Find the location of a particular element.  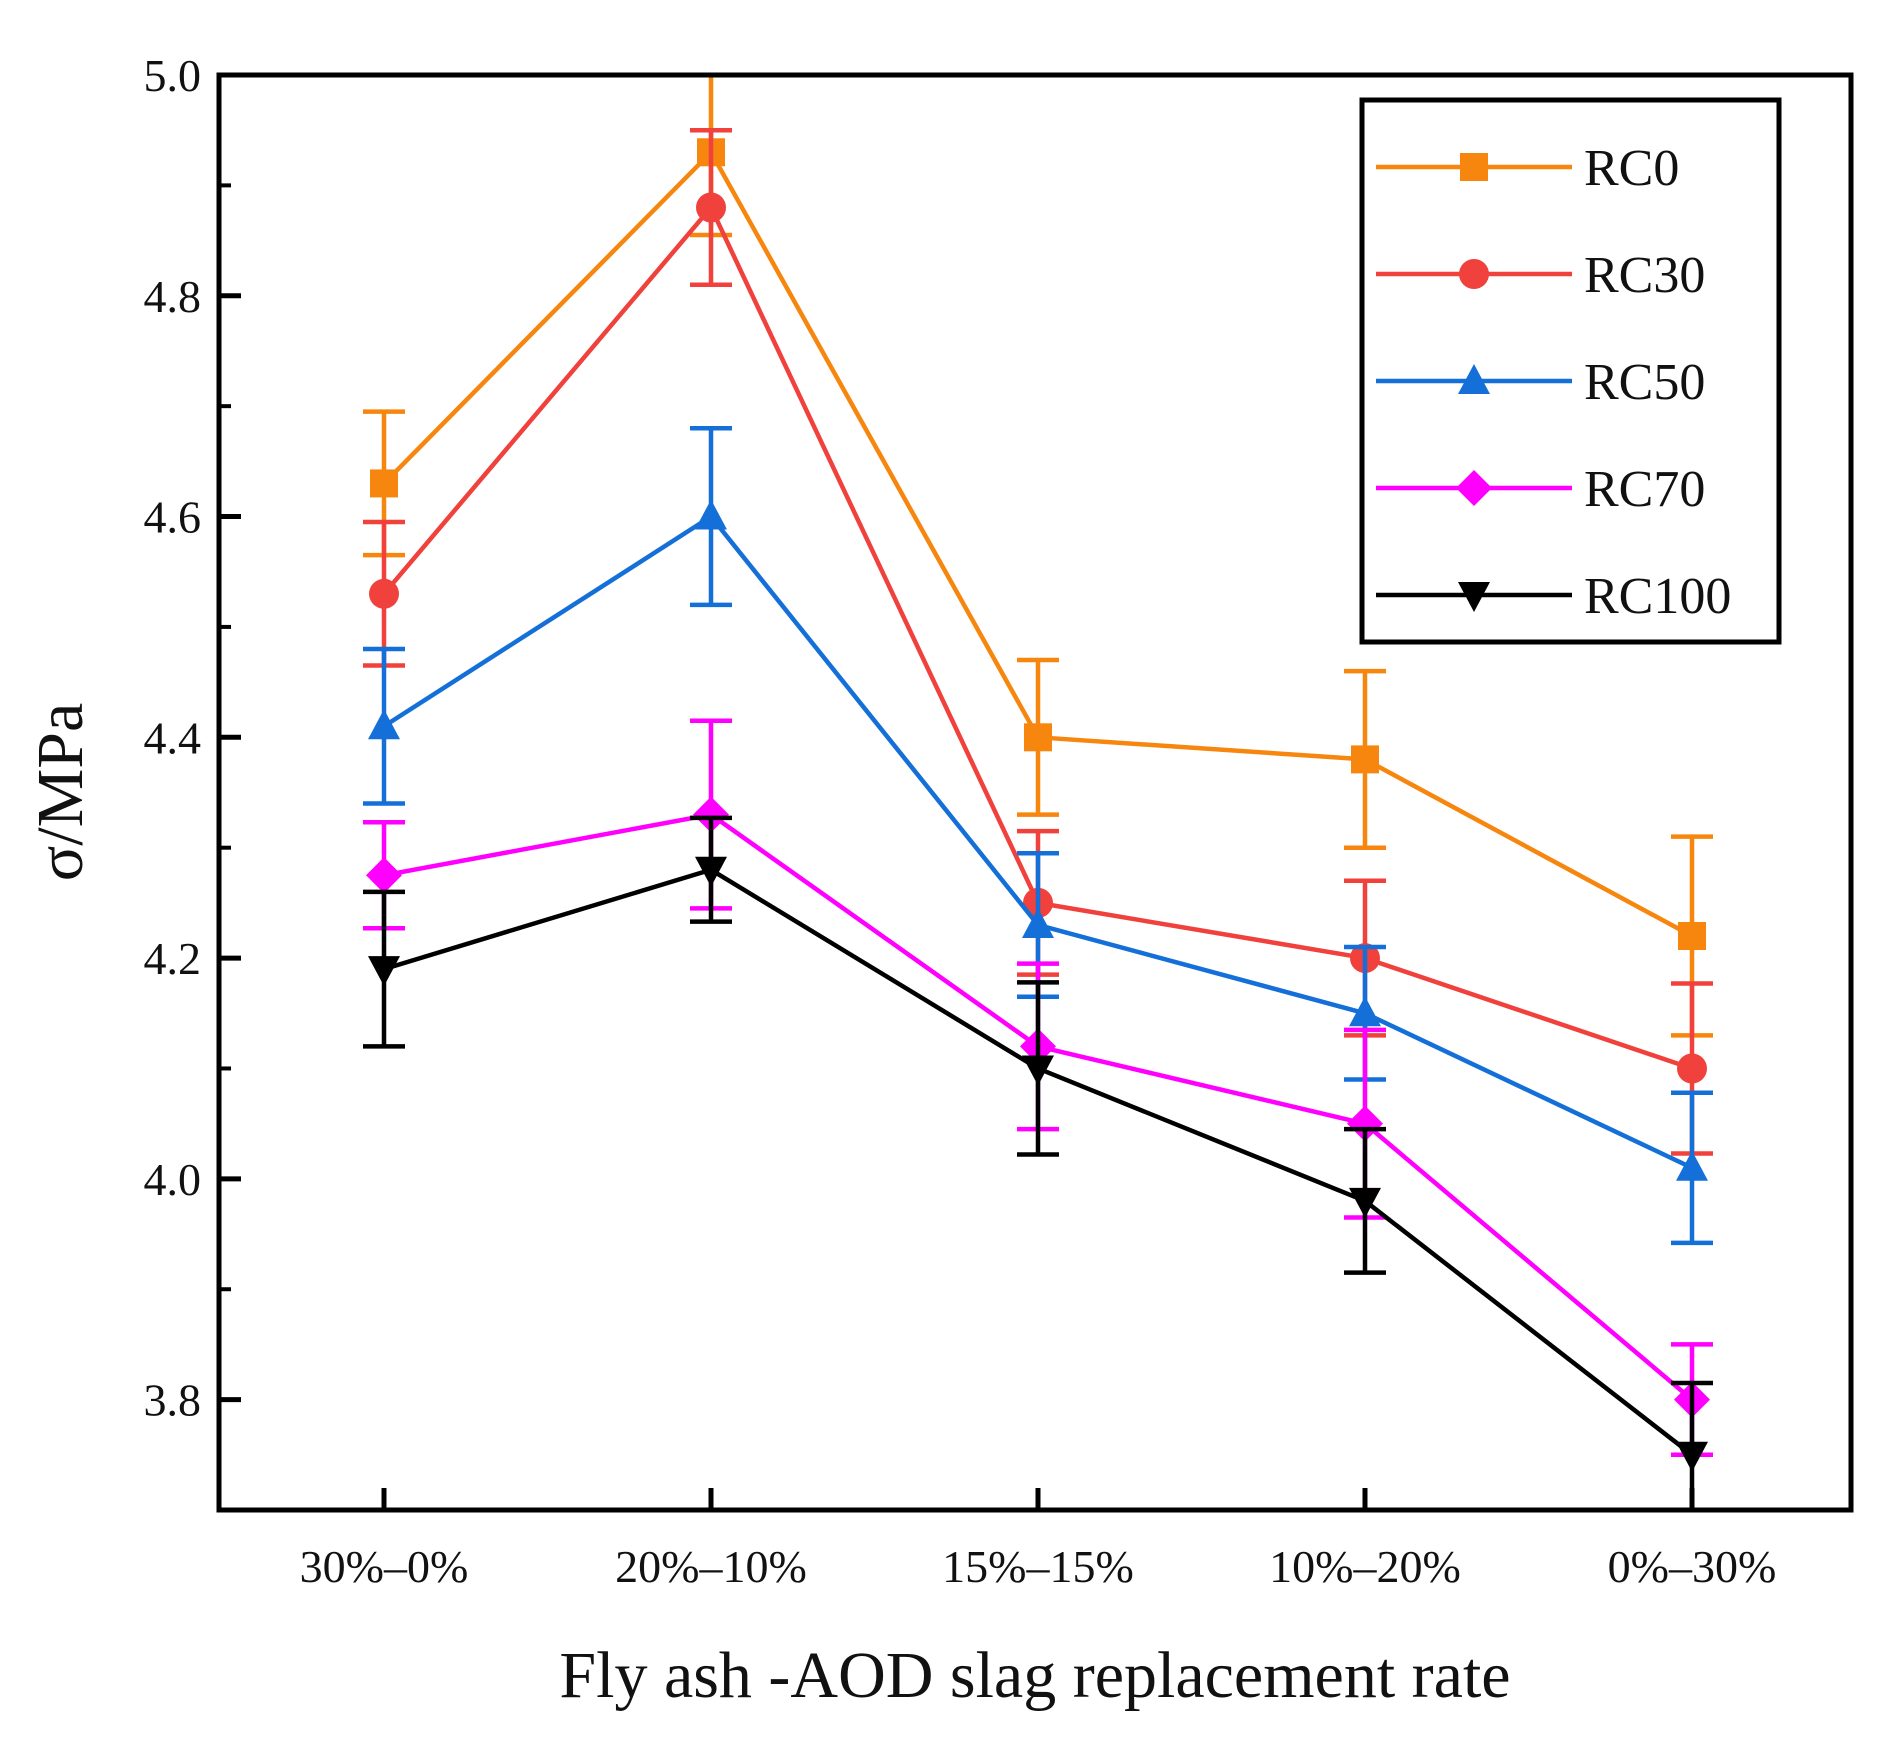

y-tick-label: 3.8 is located at coordinates (173, 1400).